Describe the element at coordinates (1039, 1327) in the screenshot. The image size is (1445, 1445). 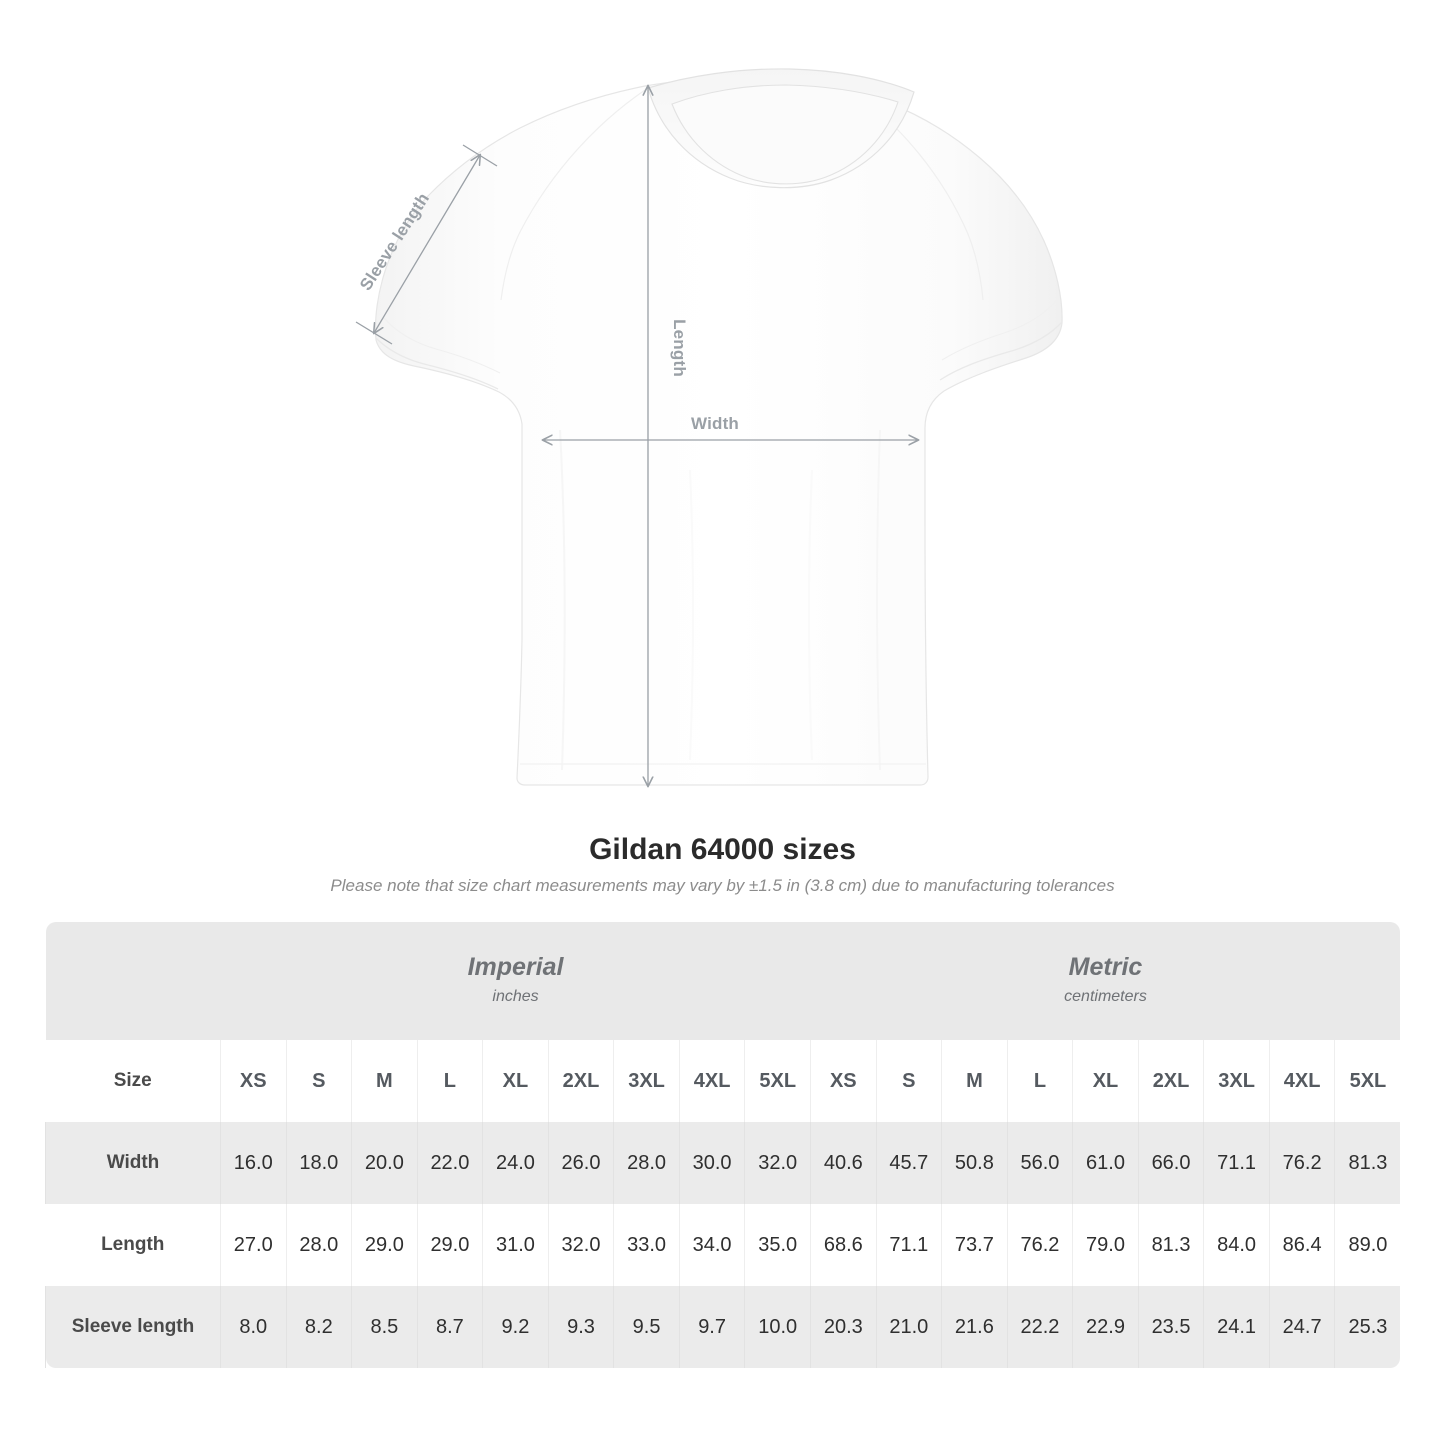
I see `table-cell: 22.2` at that location.